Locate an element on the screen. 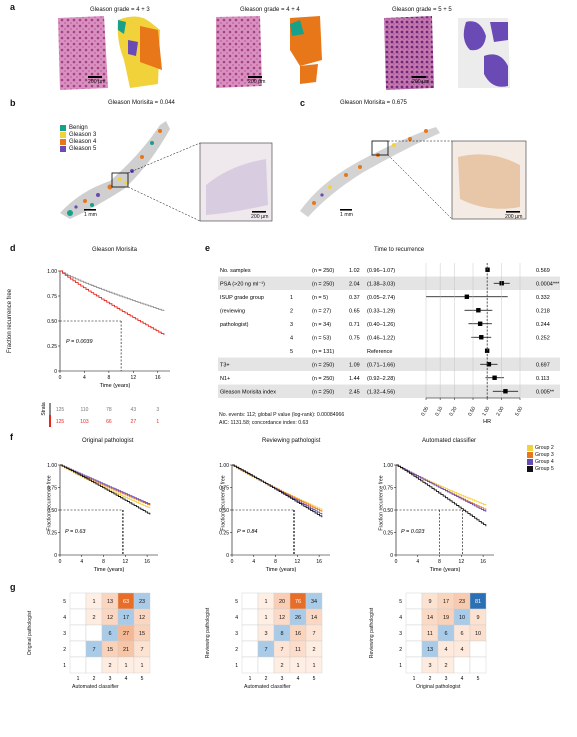 Image resolution: width=577 pixels, height=737 pixels. g-row-tick: 1 is located at coordinates (400, 666).